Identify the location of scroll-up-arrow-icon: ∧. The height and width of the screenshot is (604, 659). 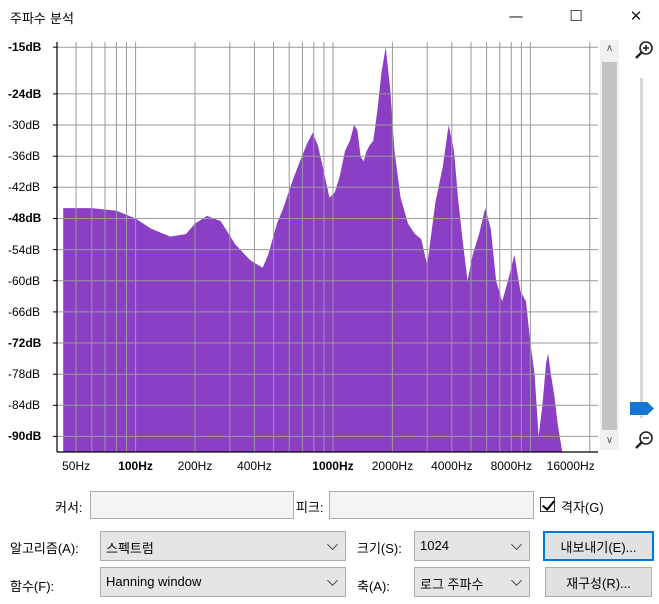
(609, 48).